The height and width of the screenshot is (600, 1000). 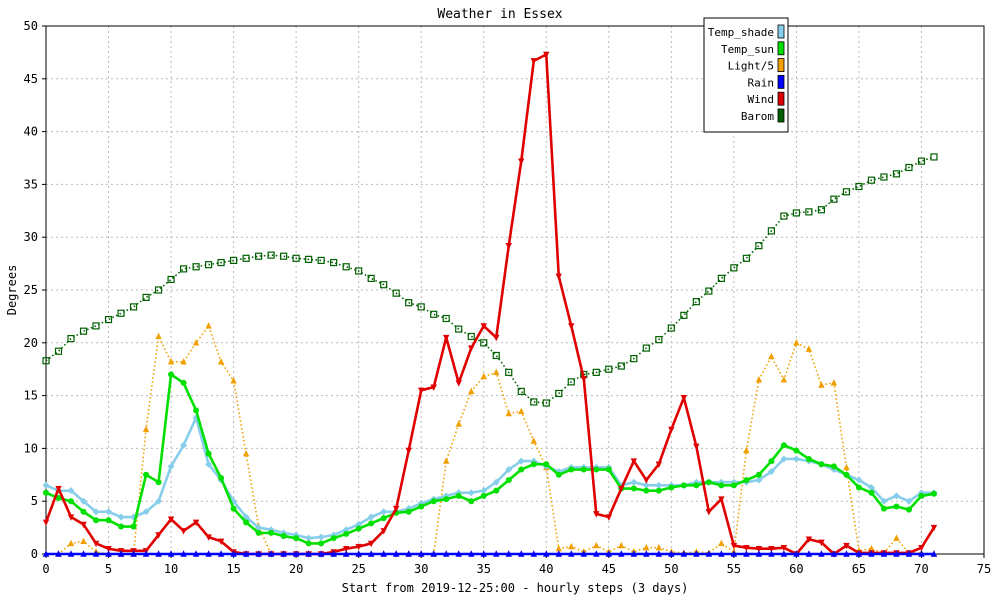 I want to click on x-tick-label: 0, so click(x=45, y=569).